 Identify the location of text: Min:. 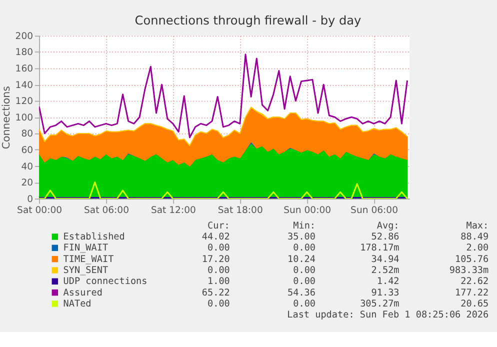
(304, 226).